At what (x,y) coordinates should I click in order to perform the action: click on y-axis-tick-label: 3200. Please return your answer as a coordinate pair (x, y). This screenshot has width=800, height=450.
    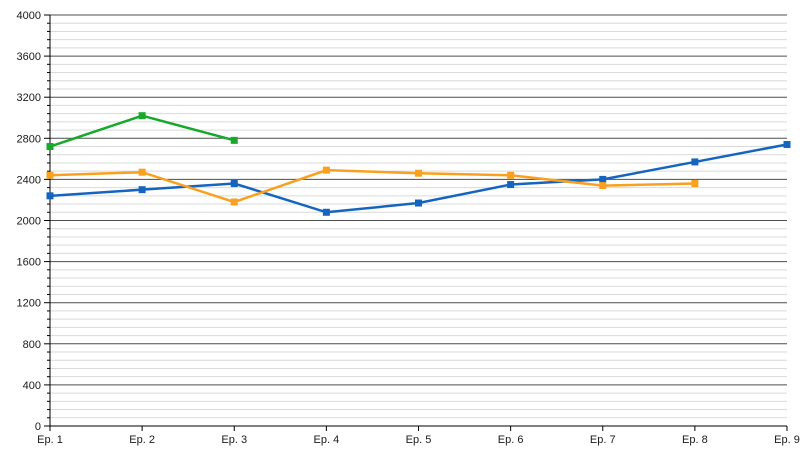
    Looking at the image, I should click on (29, 98).